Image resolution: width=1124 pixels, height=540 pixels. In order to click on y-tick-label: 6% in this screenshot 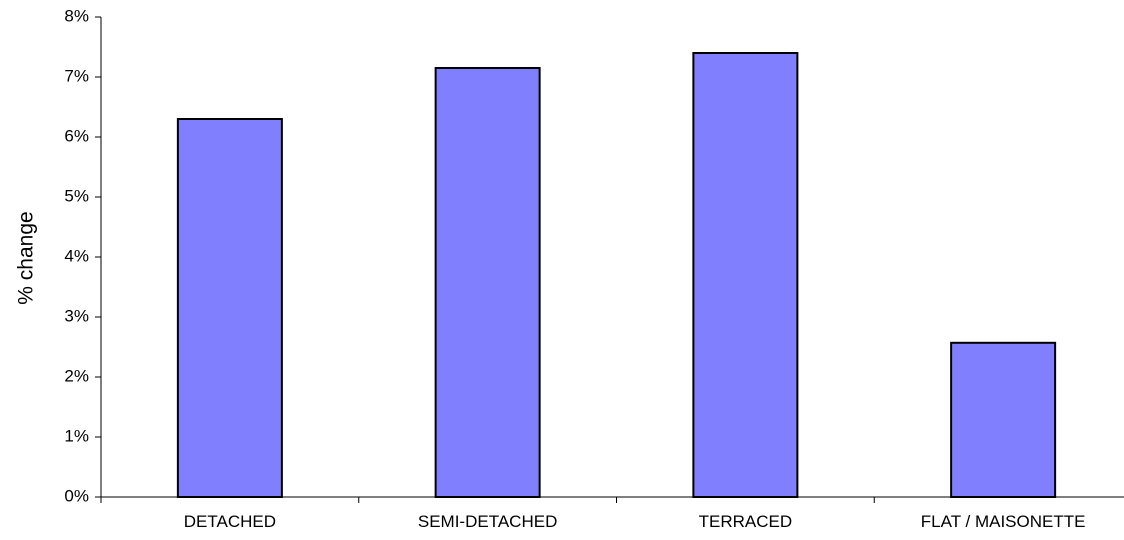, I will do `click(76, 135)`.